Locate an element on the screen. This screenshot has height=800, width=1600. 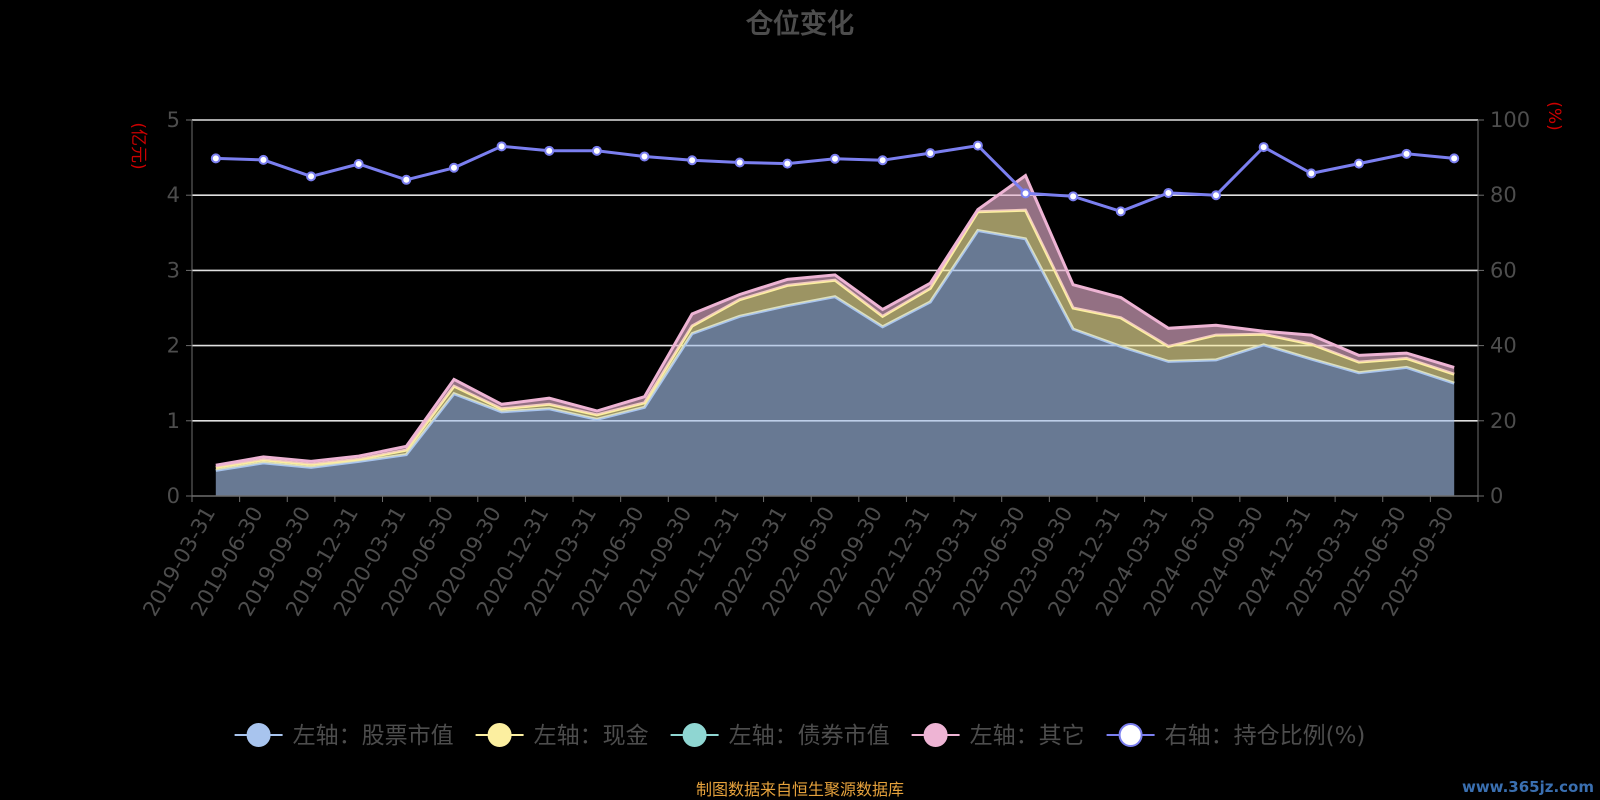
legend-label: 左轴：其它 is located at coordinates (1027, 736).